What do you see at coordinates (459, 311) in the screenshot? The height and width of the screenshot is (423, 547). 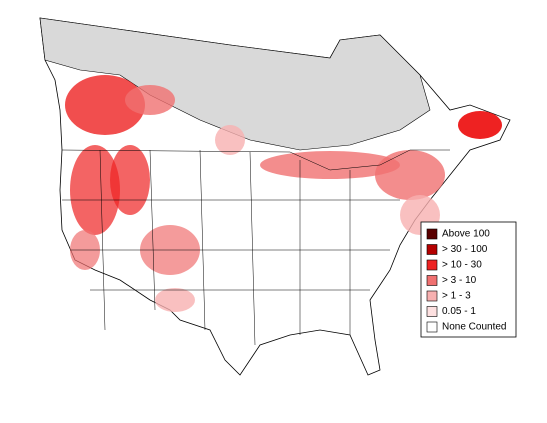 I see `legend-label: 0.05 - 1` at bounding box center [459, 311].